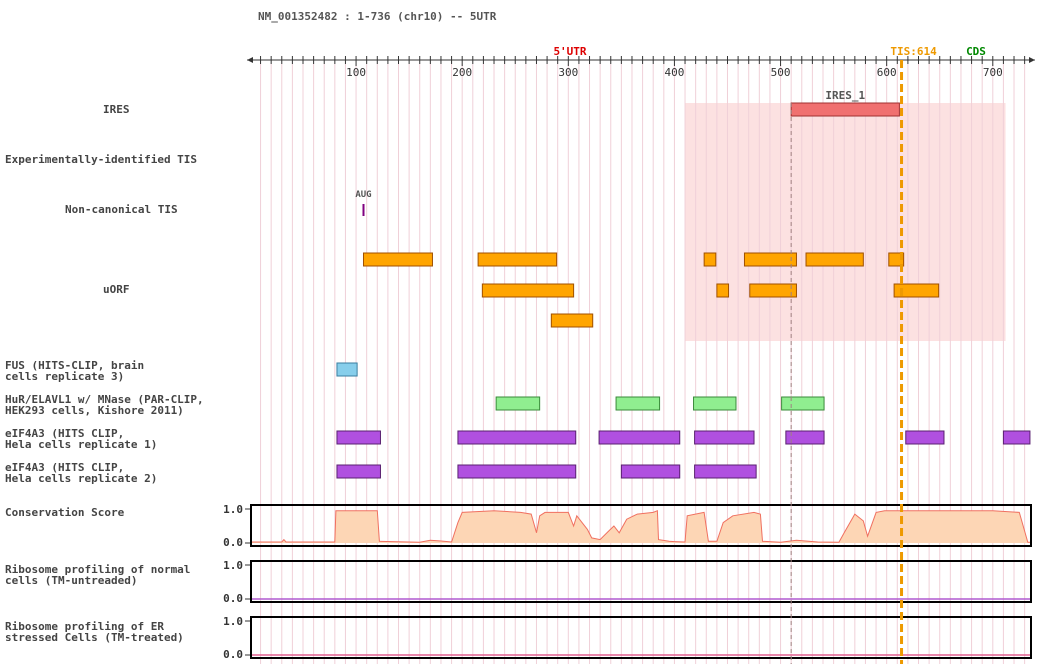 The width and height of the screenshot is (1050, 670). What do you see at coordinates (913, 51) in the screenshot?
I see `tis-label: TIS:614` at bounding box center [913, 51].